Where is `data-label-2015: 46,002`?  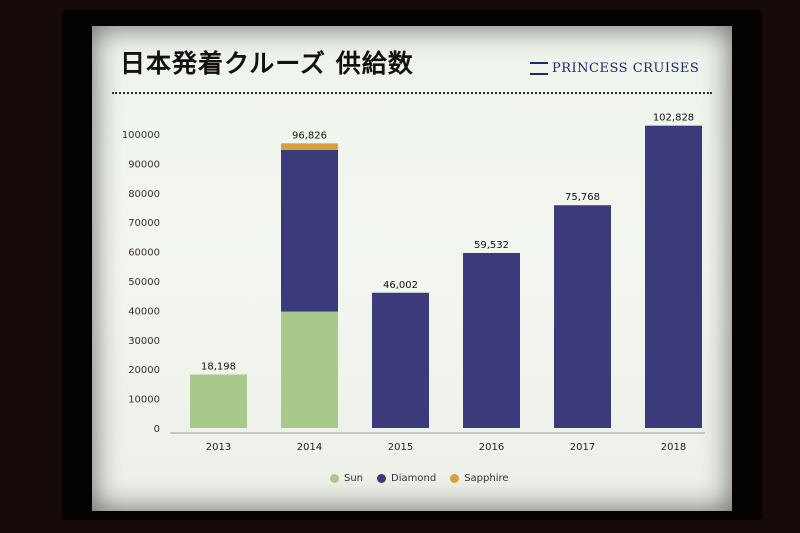
data-label-2015: 46,002 is located at coordinates (400, 285).